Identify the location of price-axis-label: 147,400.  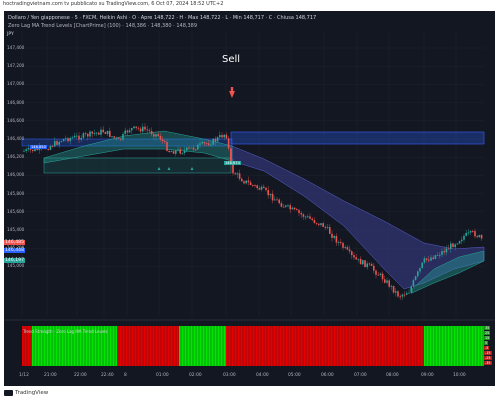
(16, 47).